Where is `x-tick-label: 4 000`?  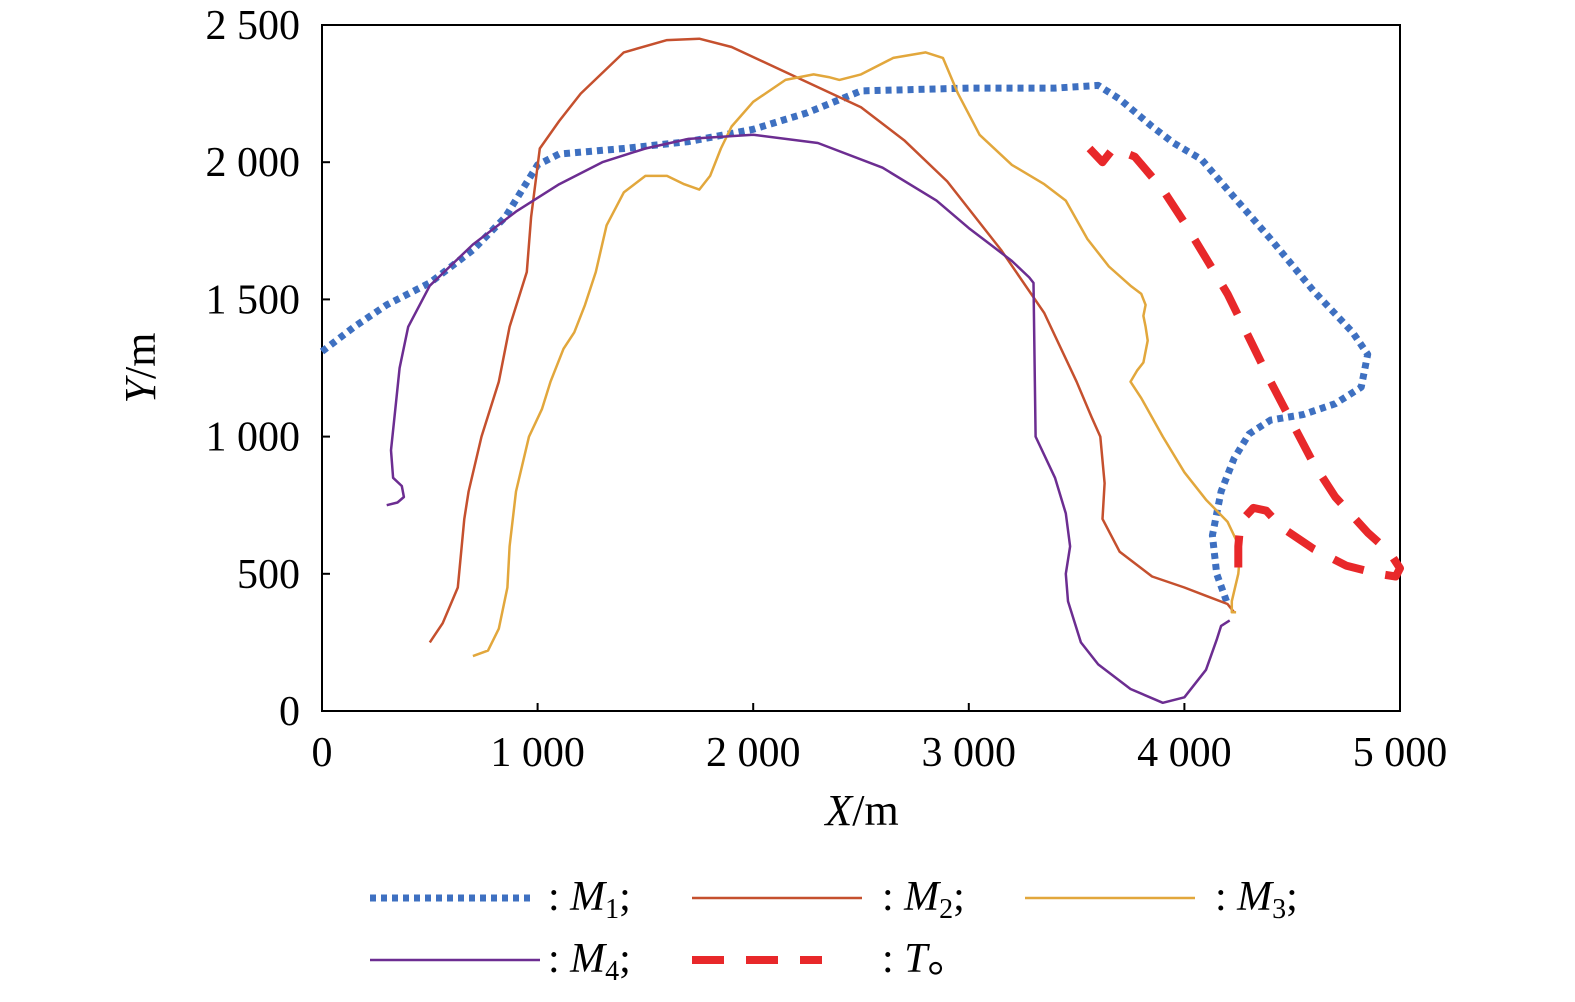
x-tick-label: 4 000 is located at coordinates (1184, 753).